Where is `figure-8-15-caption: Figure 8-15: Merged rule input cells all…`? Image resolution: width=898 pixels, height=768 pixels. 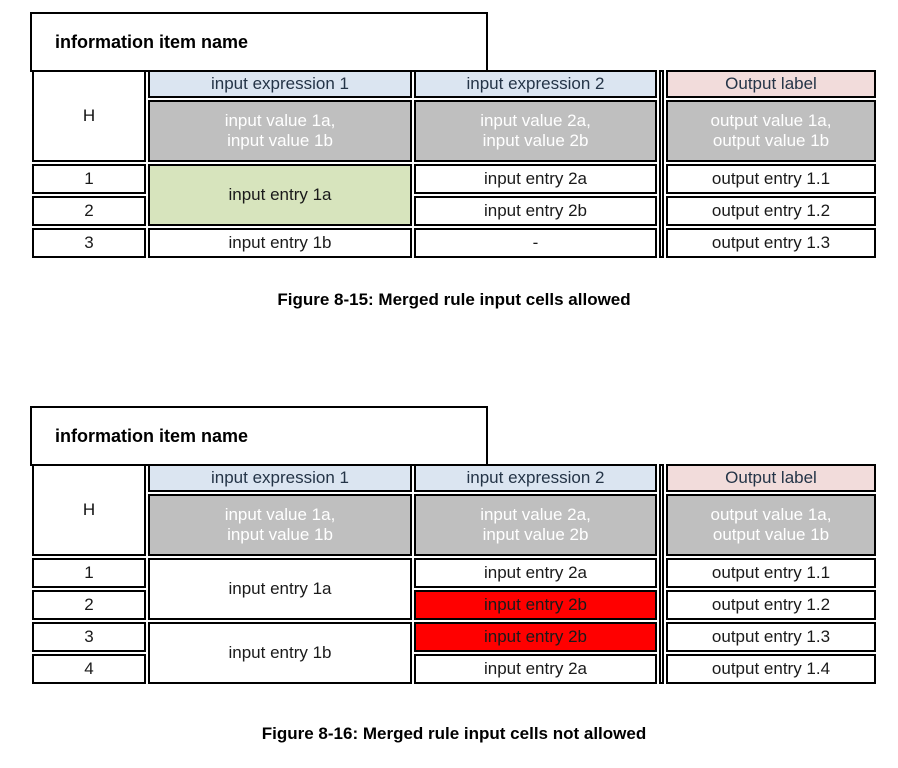
figure-8-15-caption: Figure 8-15: Merged rule input cells all… is located at coordinates (454, 299).